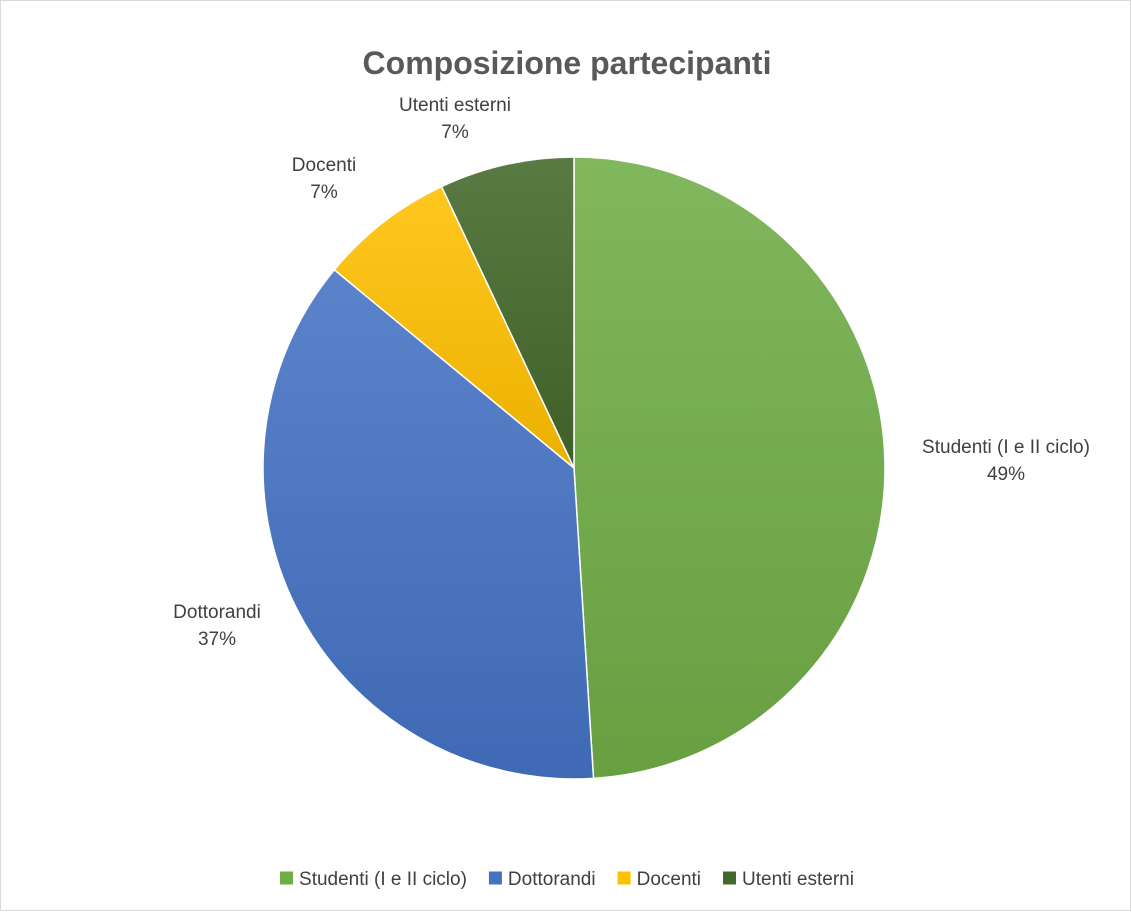 The image size is (1131, 912). Describe the element at coordinates (455, 105) in the screenshot. I see `slice-label-name: Utenti esterni` at that location.